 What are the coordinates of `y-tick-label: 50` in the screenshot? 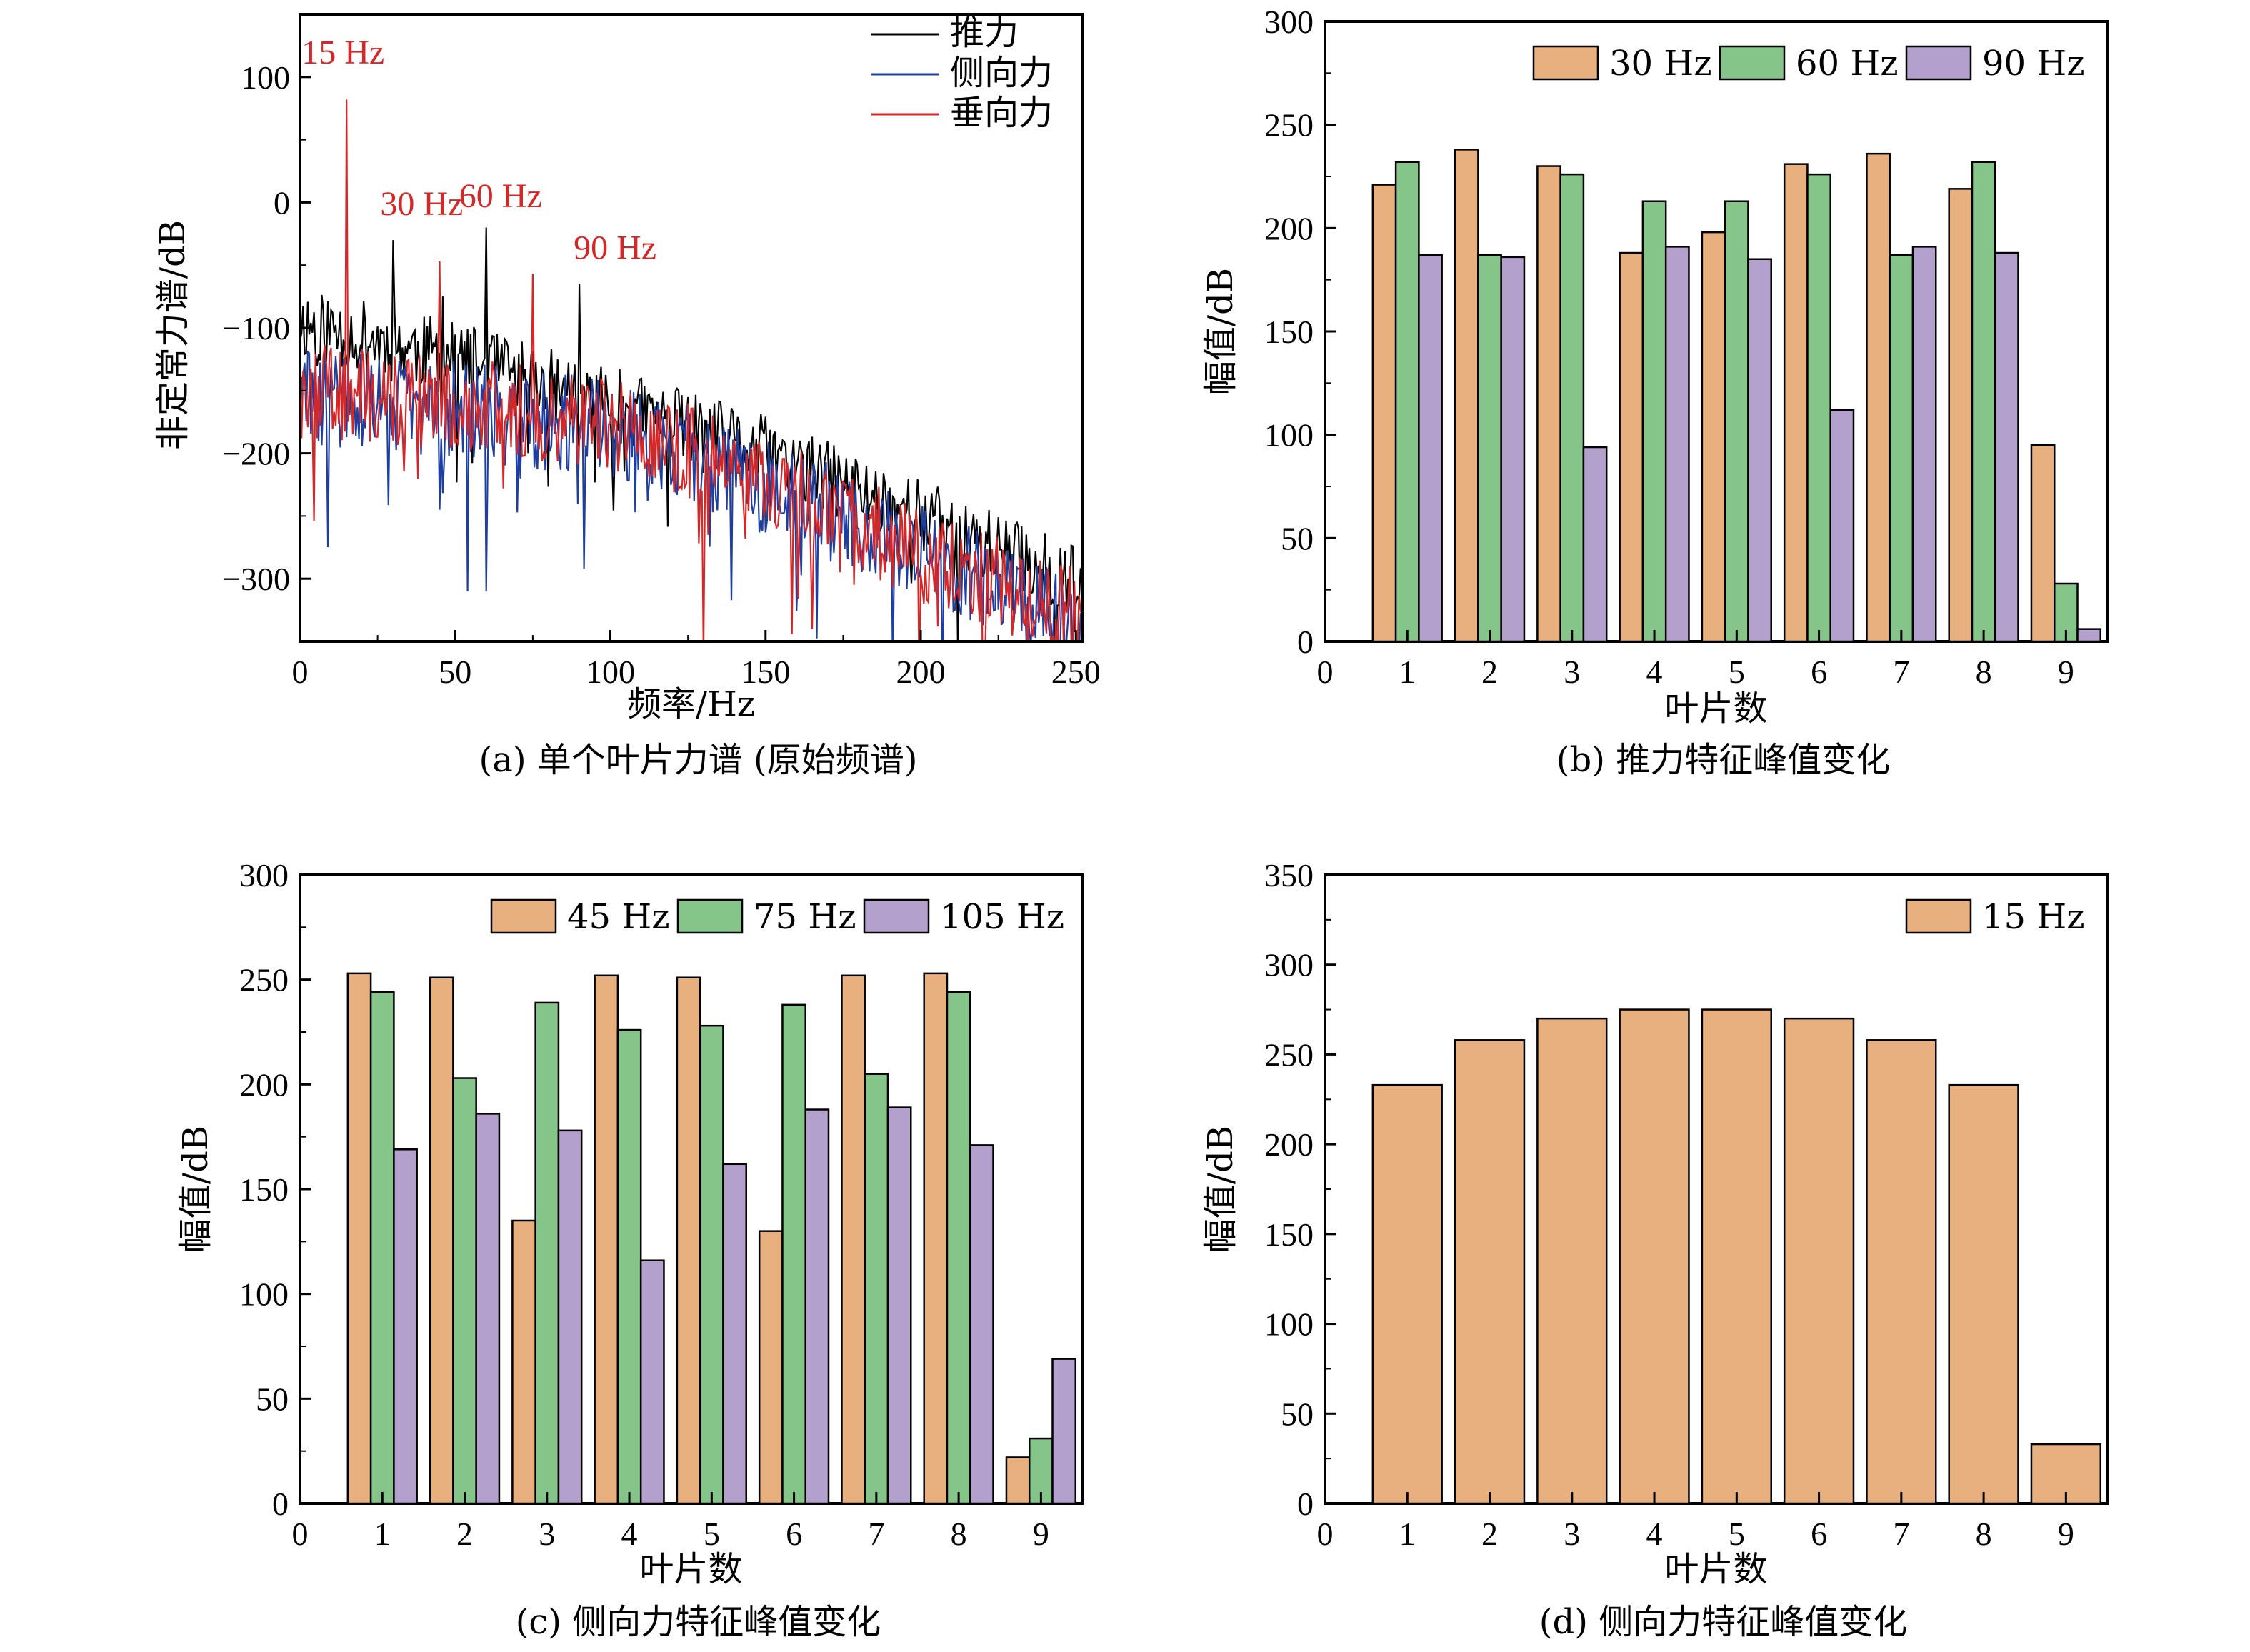 It's located at (1297, 1414).